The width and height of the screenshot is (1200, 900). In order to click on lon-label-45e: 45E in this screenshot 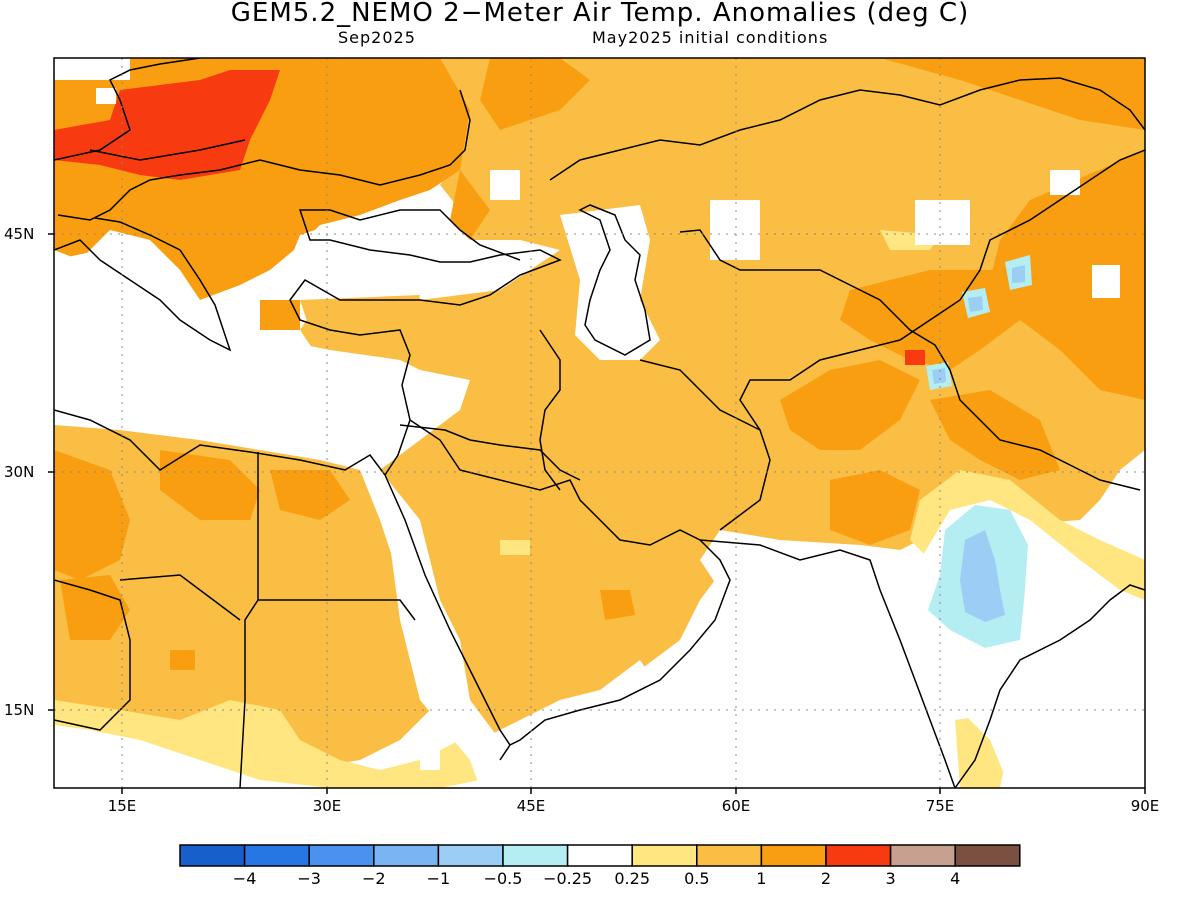, I will do `click(531, 806)`.